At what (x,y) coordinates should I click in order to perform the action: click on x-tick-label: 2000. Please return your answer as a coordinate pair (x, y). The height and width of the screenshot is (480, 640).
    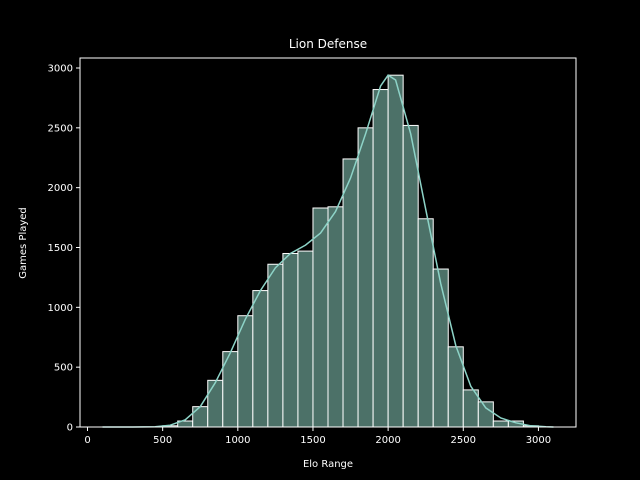
    Looking at the image, I should click on (387, 440).